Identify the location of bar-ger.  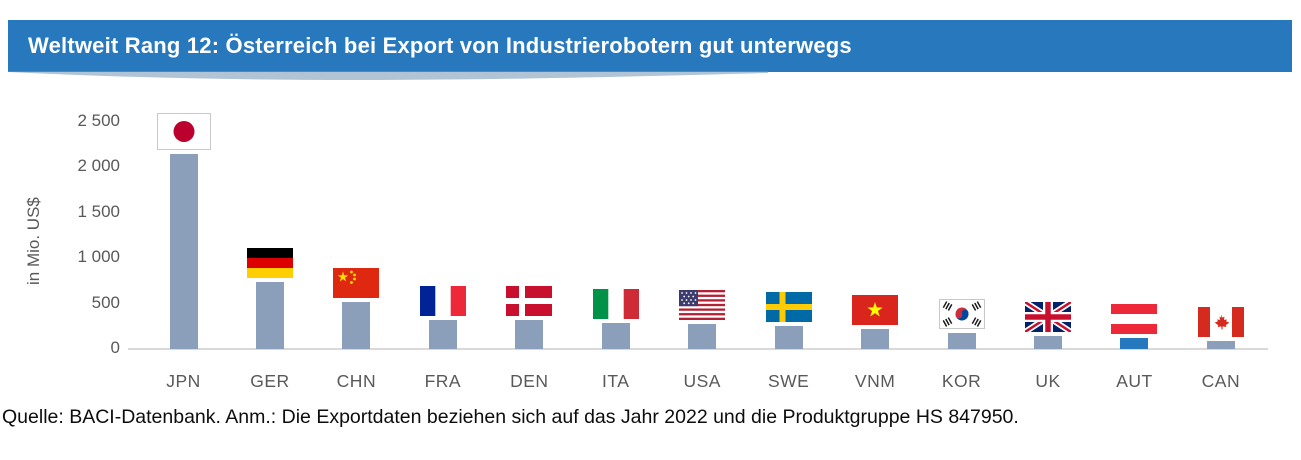
(269, 315).